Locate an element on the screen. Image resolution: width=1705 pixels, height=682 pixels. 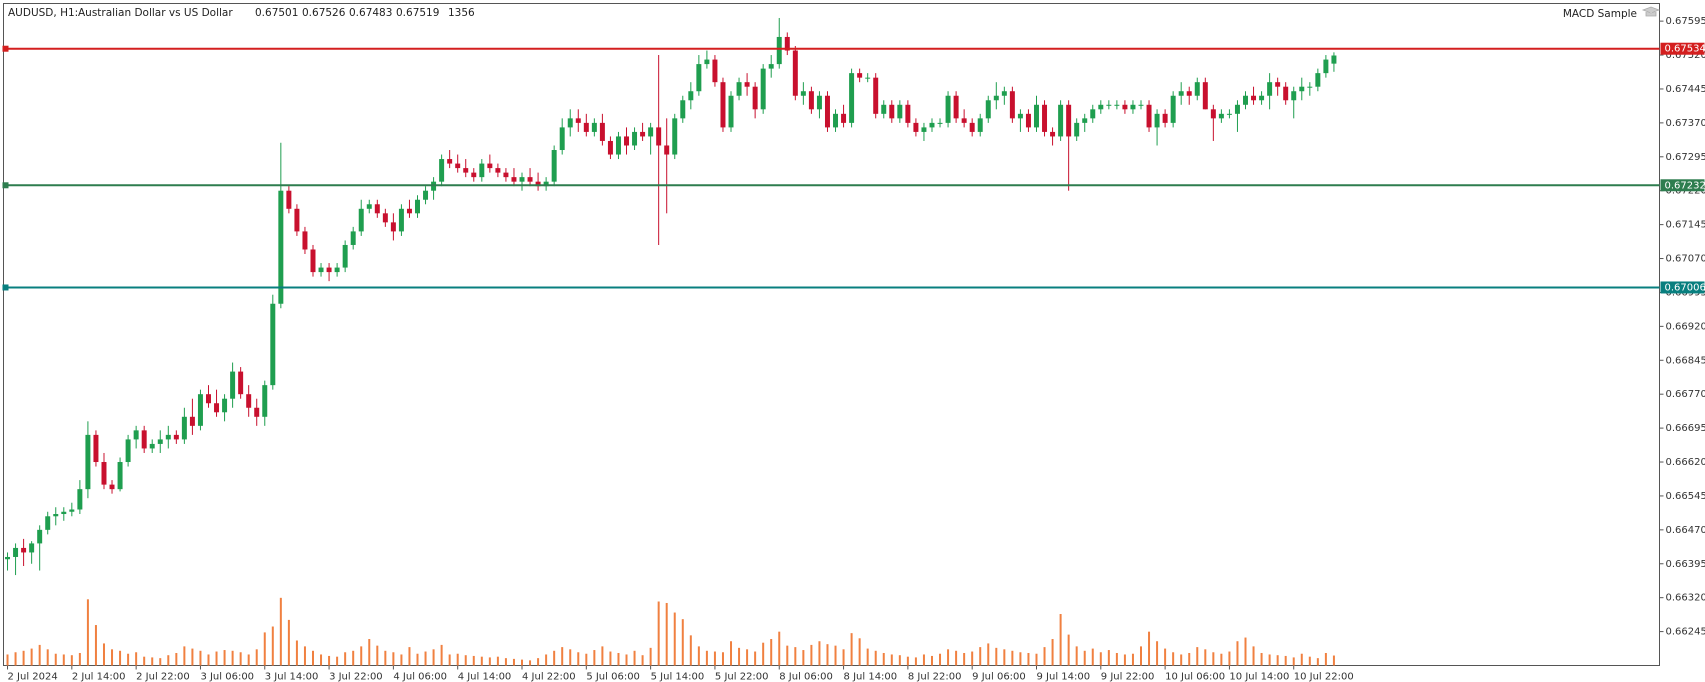
x-tick-label: 10 Jul 22:00 is located at coordinates (1324, 677).